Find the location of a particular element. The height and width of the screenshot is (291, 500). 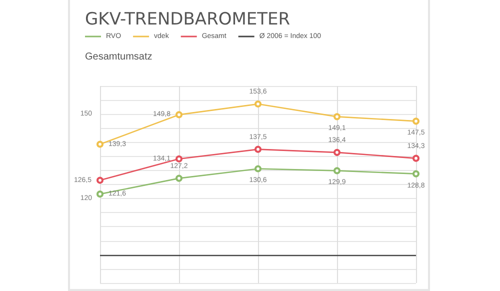

chart-title: GKV-TRENDBAROMETER is located at coordinates (187, 20).